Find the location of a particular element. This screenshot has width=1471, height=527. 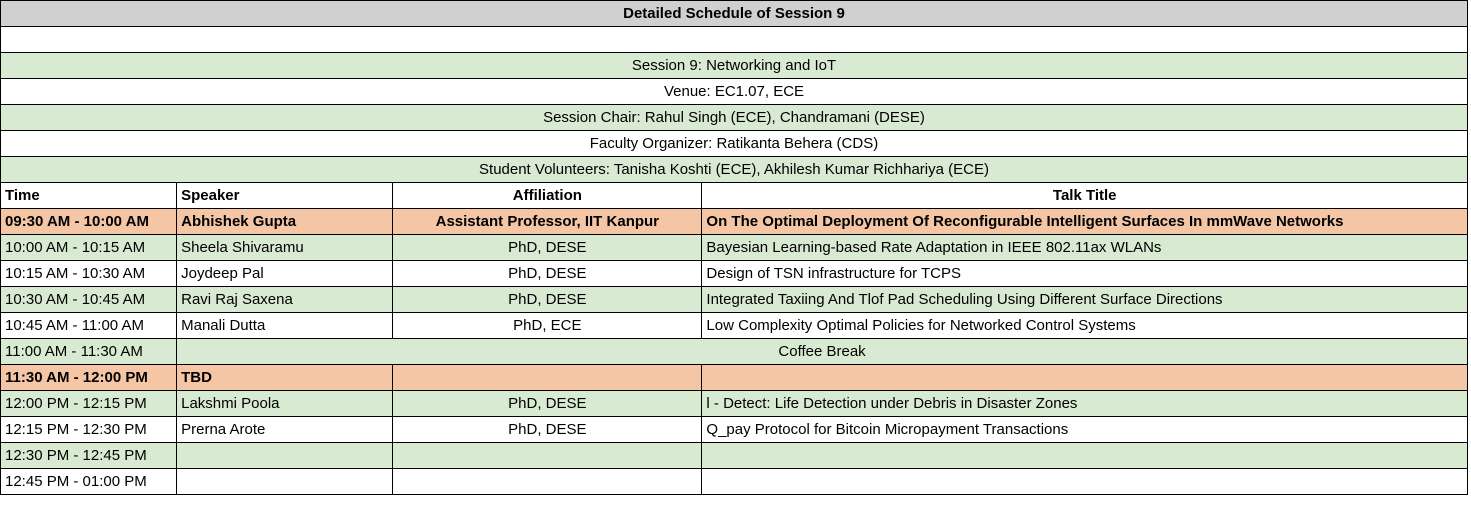

spacer-row is located at coordinates (734, 39).